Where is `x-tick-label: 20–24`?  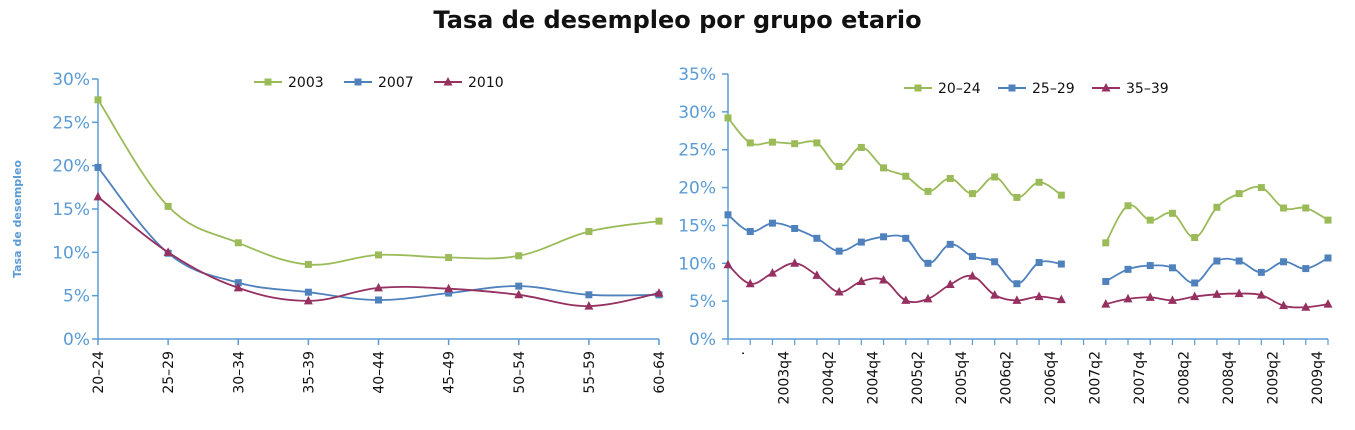
x-tick-label: 20–24 is located at coordinates (99, 372).